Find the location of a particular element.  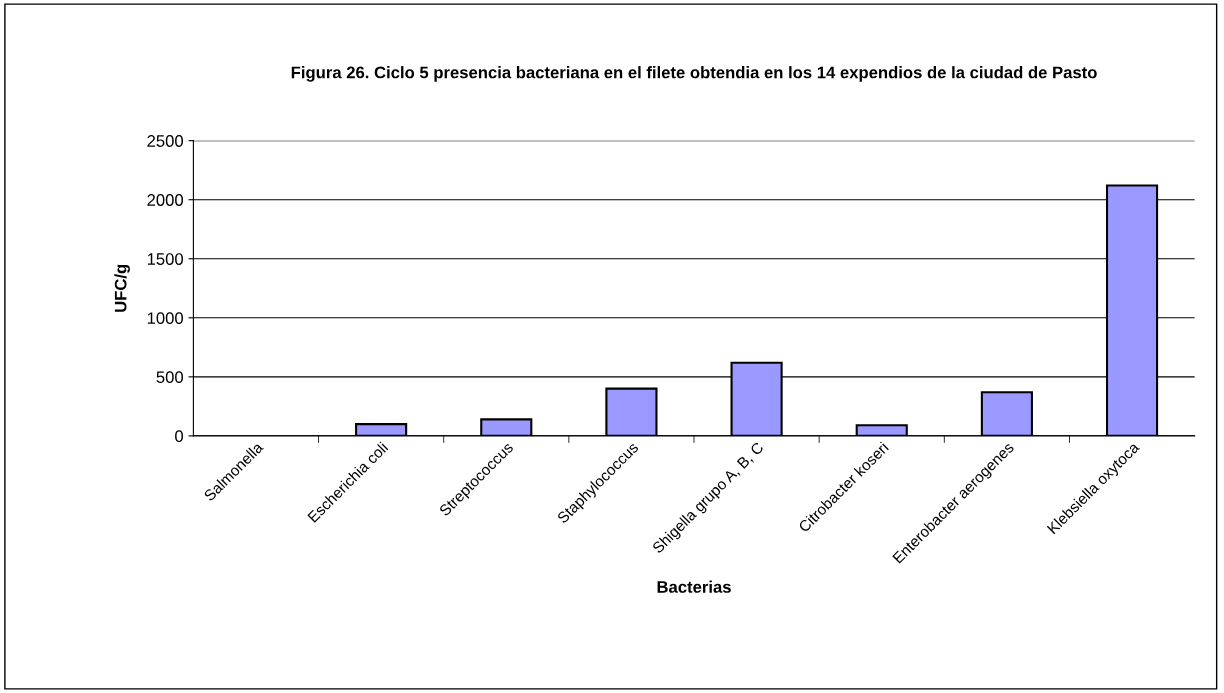

y-tick-label: 500 is located at coordinates (170, 377).